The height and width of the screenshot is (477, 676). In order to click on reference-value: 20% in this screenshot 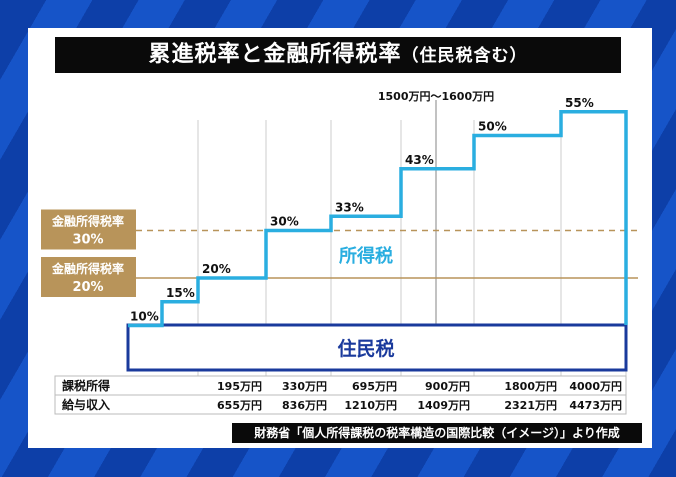, I will do `click(87, 287)`.